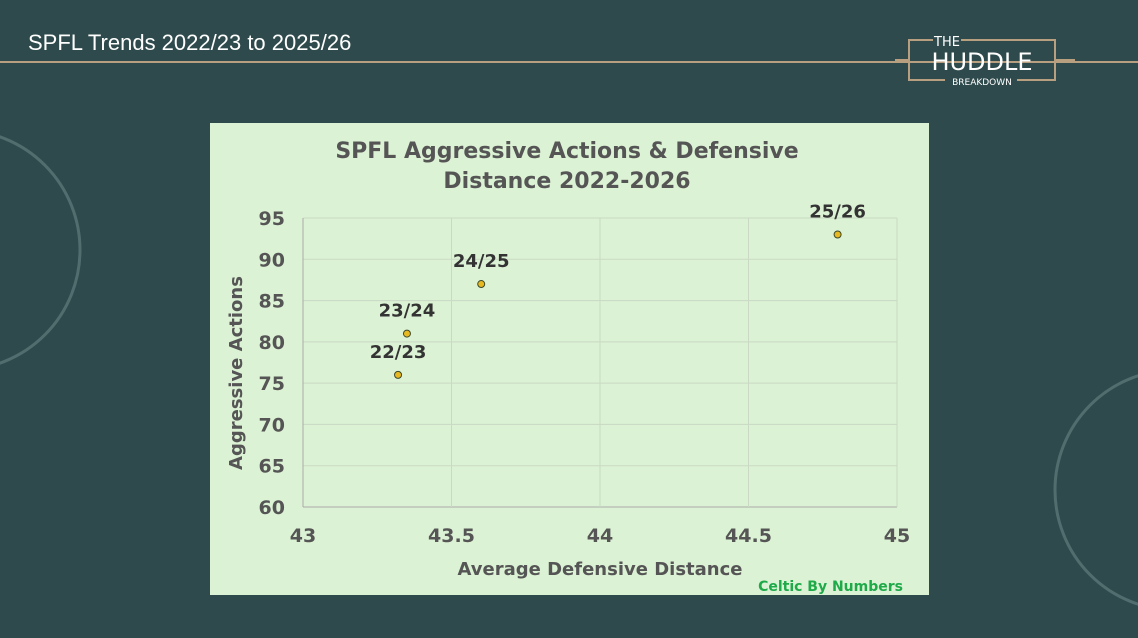 The height and width of the screenshot is (638, 1138). Describe the element at coordinates (272, 425) in the screenshot. I see `y-tick-label: 70` at that location.